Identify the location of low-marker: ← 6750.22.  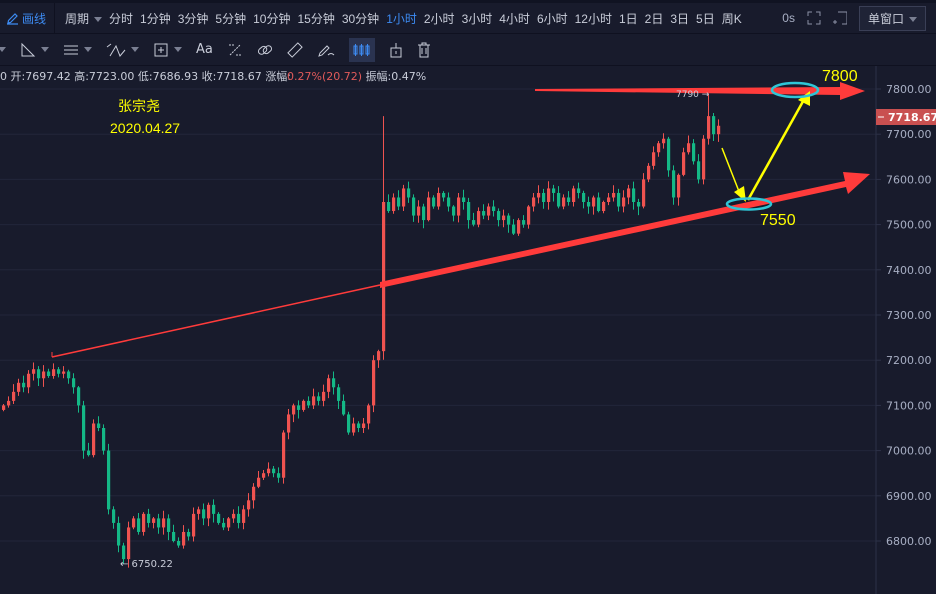
(146, 564).